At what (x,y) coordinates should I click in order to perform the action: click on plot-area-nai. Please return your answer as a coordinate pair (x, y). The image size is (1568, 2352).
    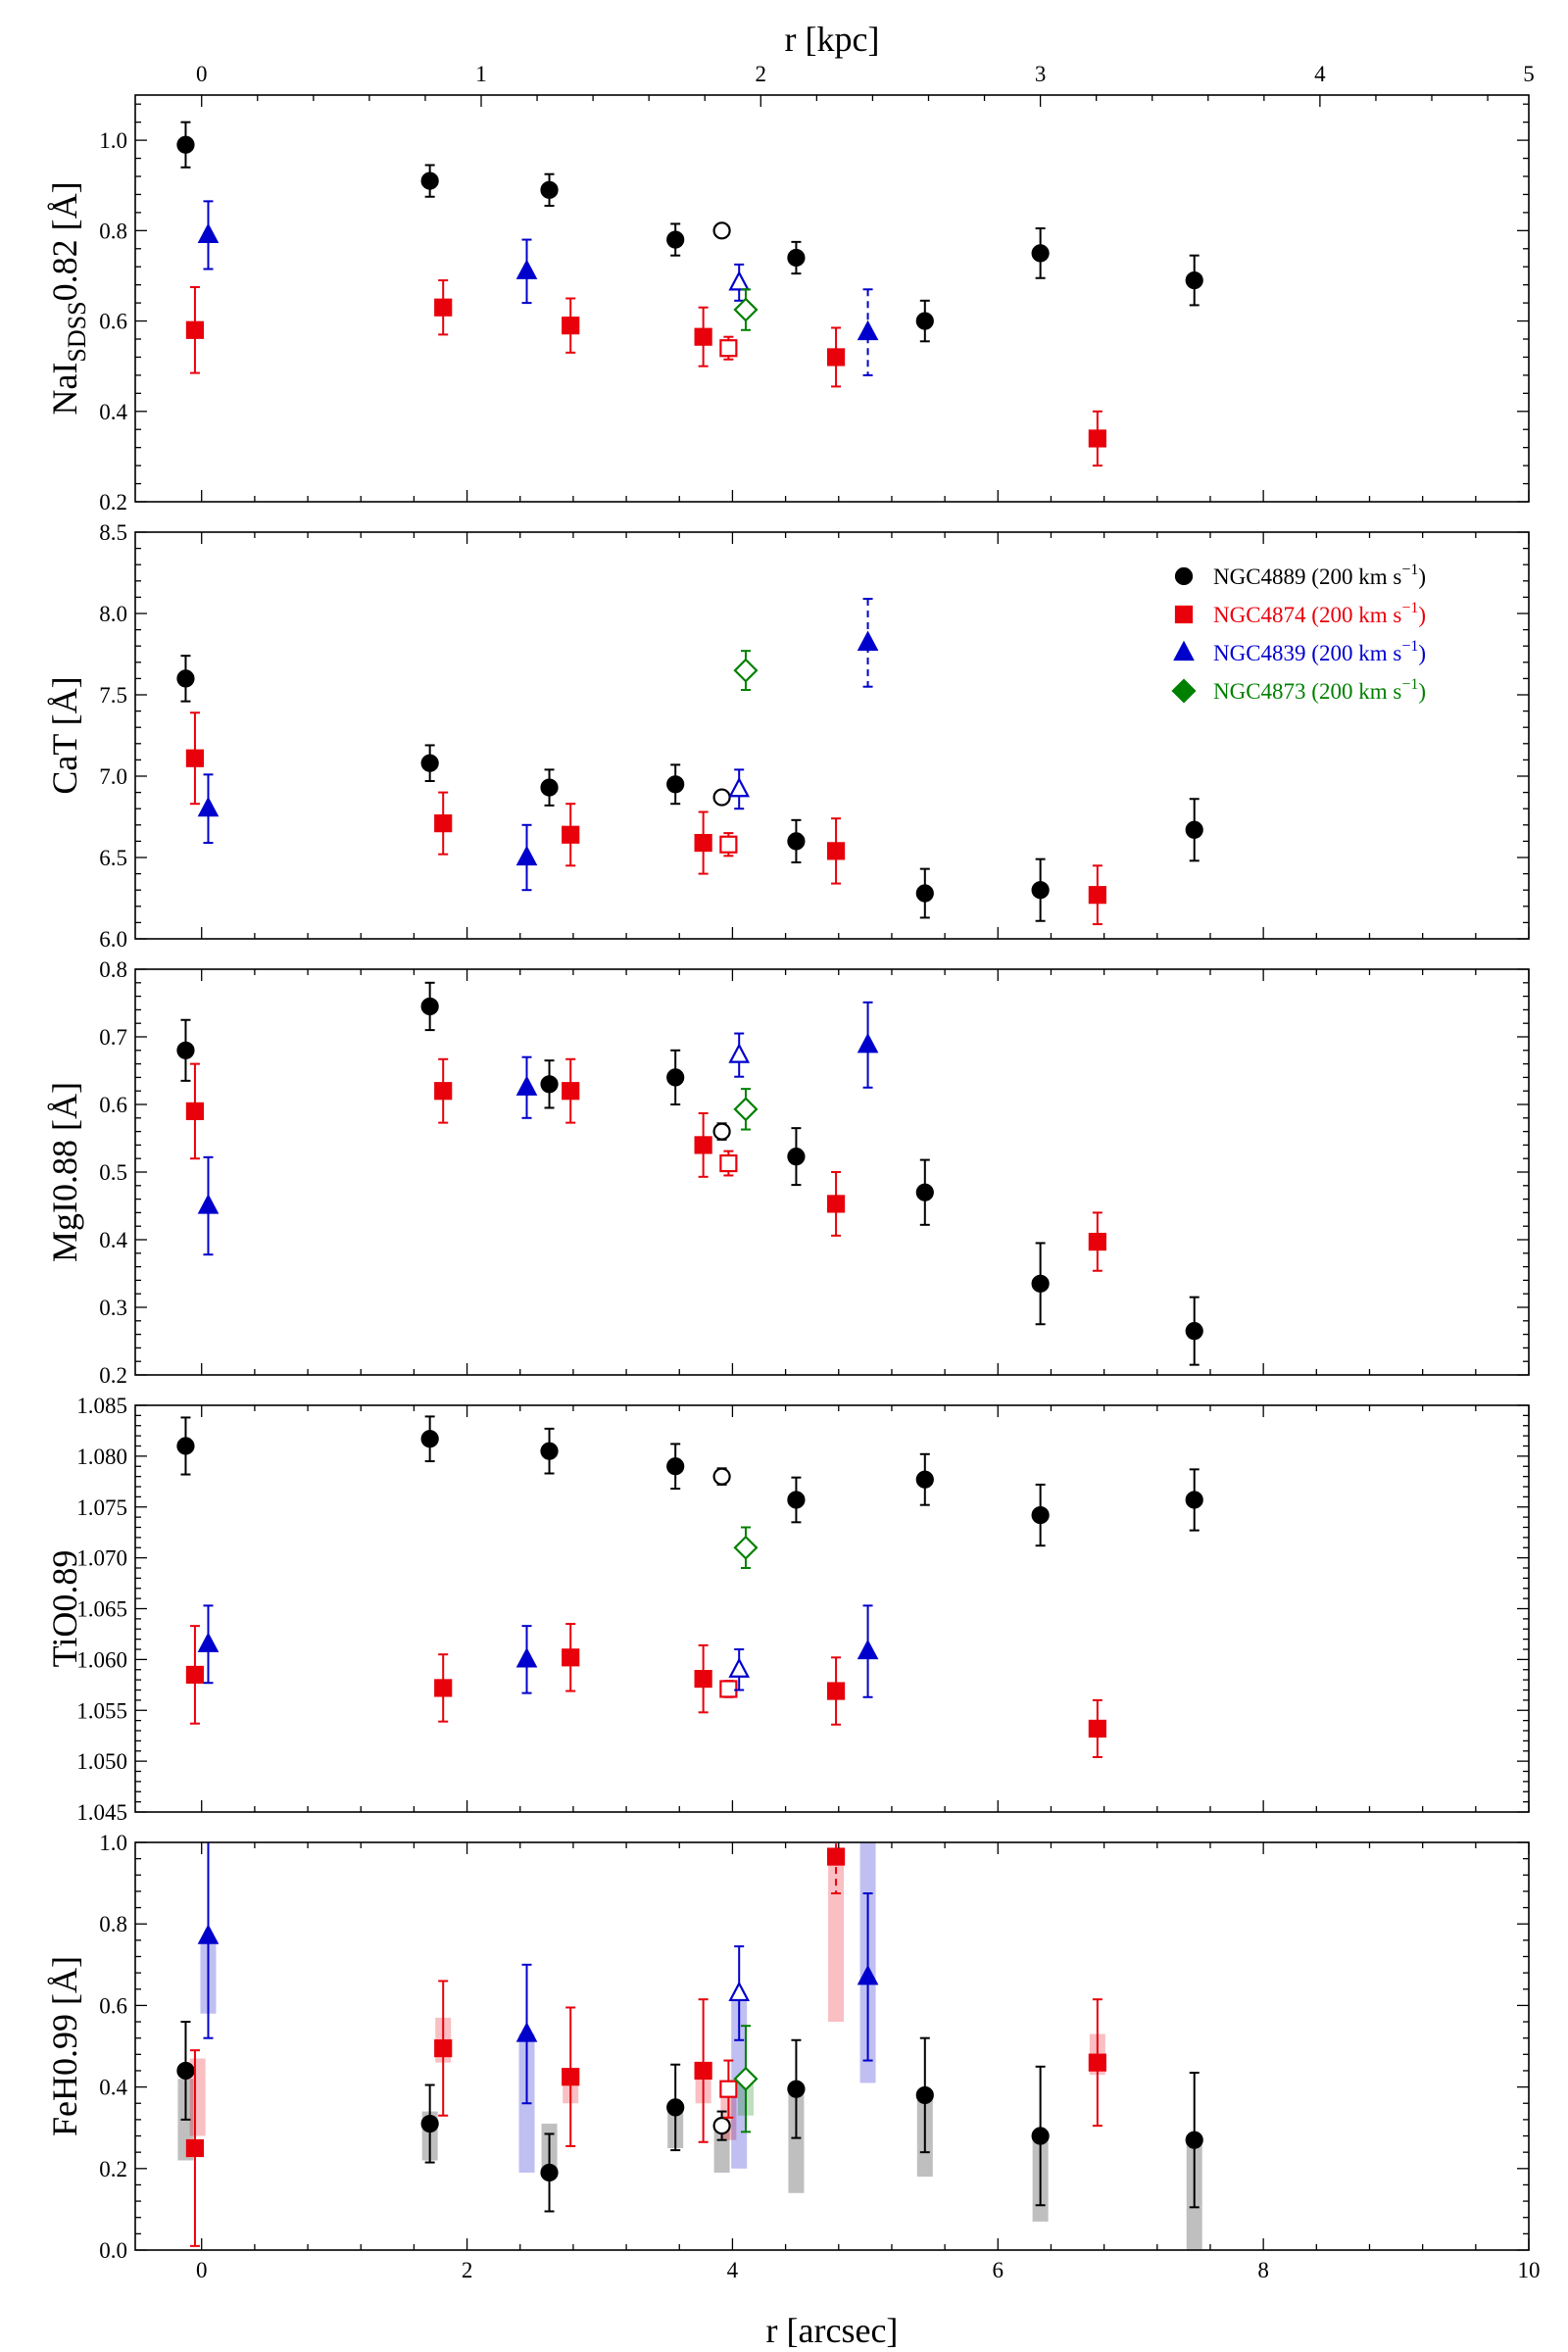
    Looking at the image, I should click on (689, 294).